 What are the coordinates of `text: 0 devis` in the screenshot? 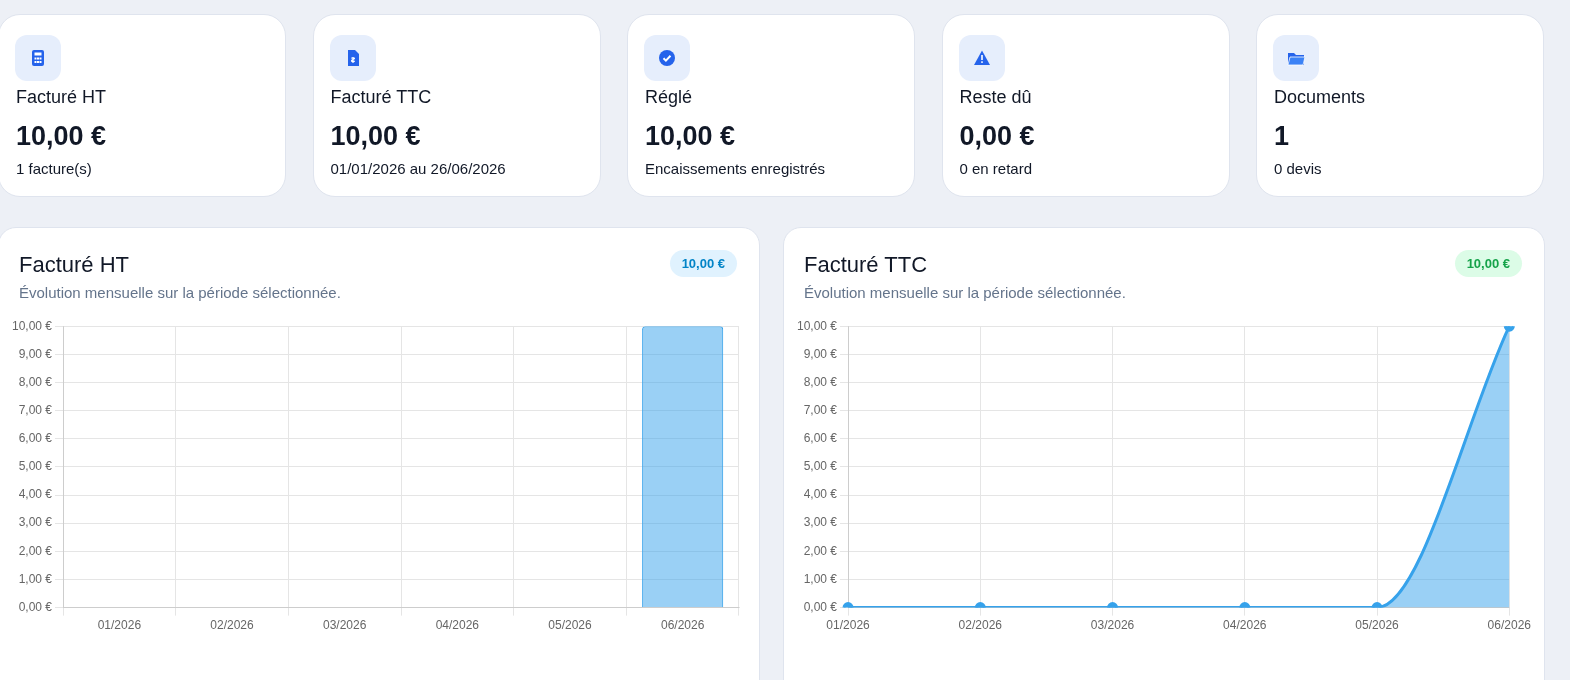 It's located at (1298, 168).